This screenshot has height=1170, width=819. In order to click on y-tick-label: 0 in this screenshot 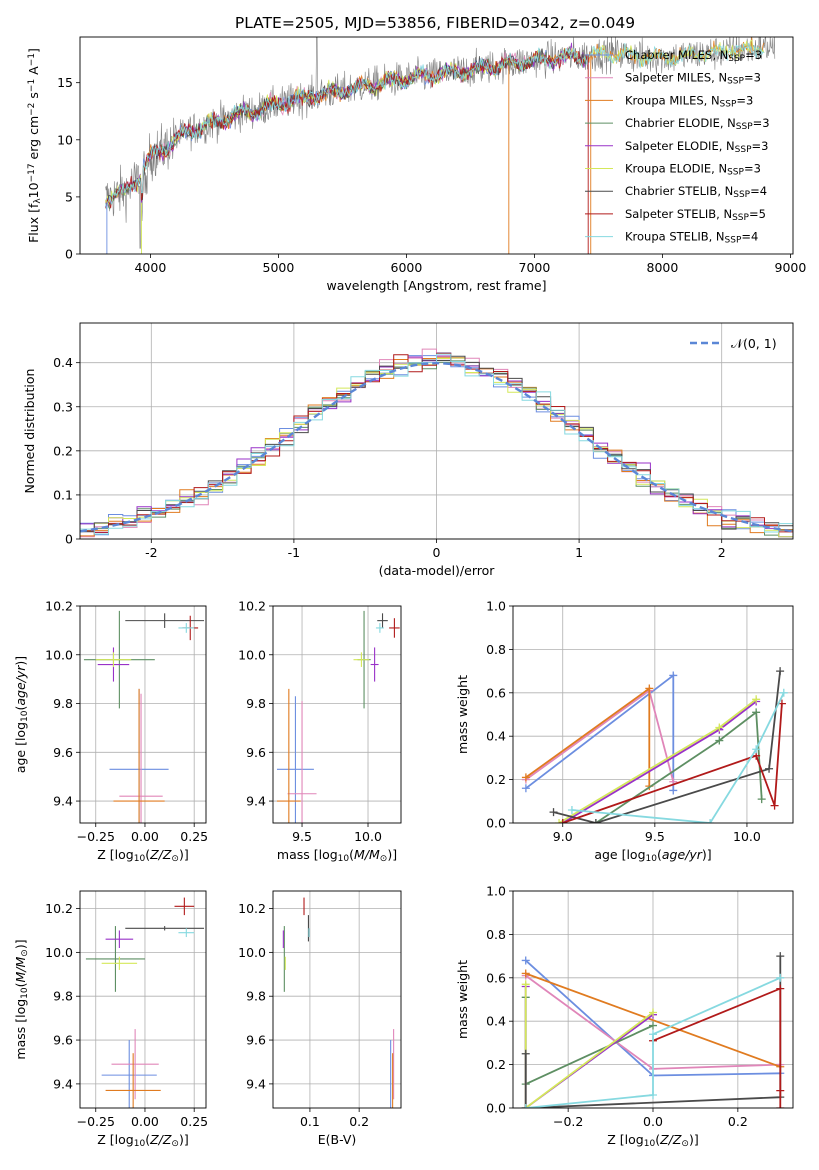, I will do `click(69, 254)`.